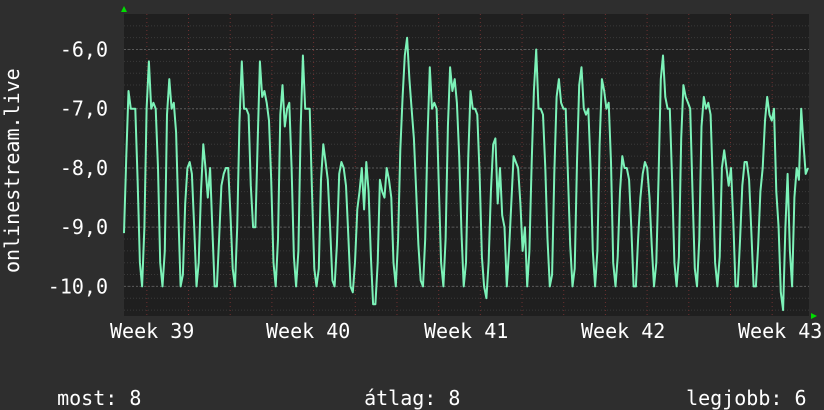 The width and height of the screenshot is (824, 410). I want to click on stat-max: legjobb: 6, so click(734, 386).